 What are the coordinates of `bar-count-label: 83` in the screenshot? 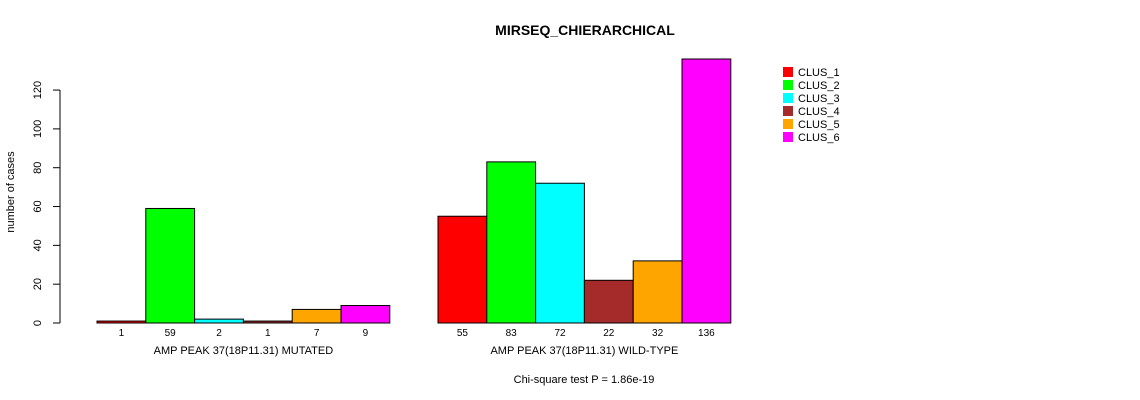 It's located at (512, 333).